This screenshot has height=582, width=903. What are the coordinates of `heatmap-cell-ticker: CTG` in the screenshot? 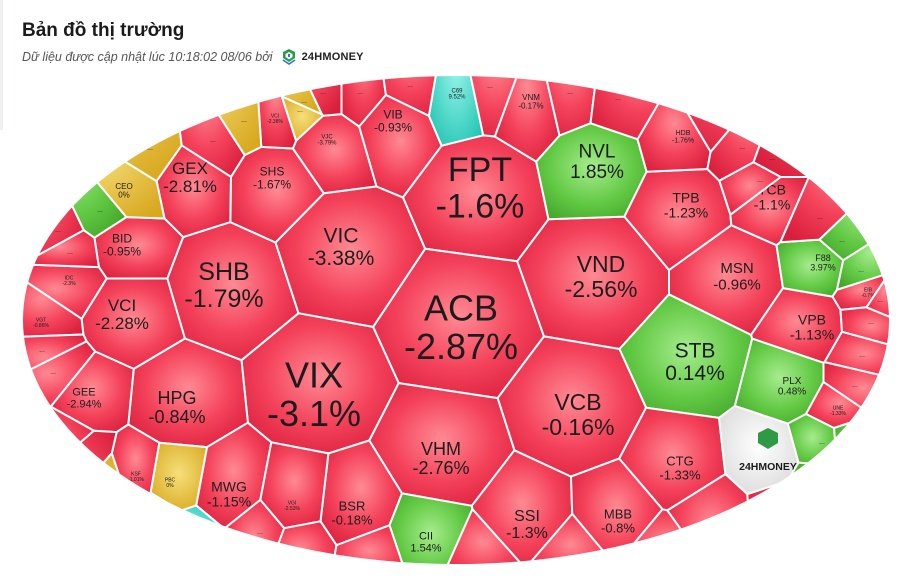 It's located at (679, 460).